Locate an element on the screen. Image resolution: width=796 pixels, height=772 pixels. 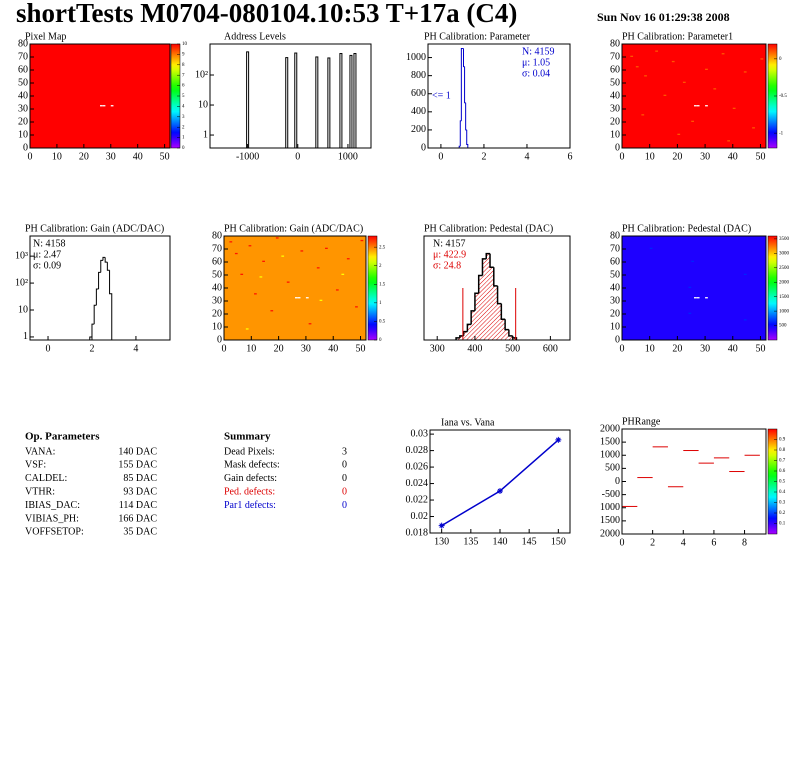
z-tick-label: 0.4 is located at coordinates (782, 492).